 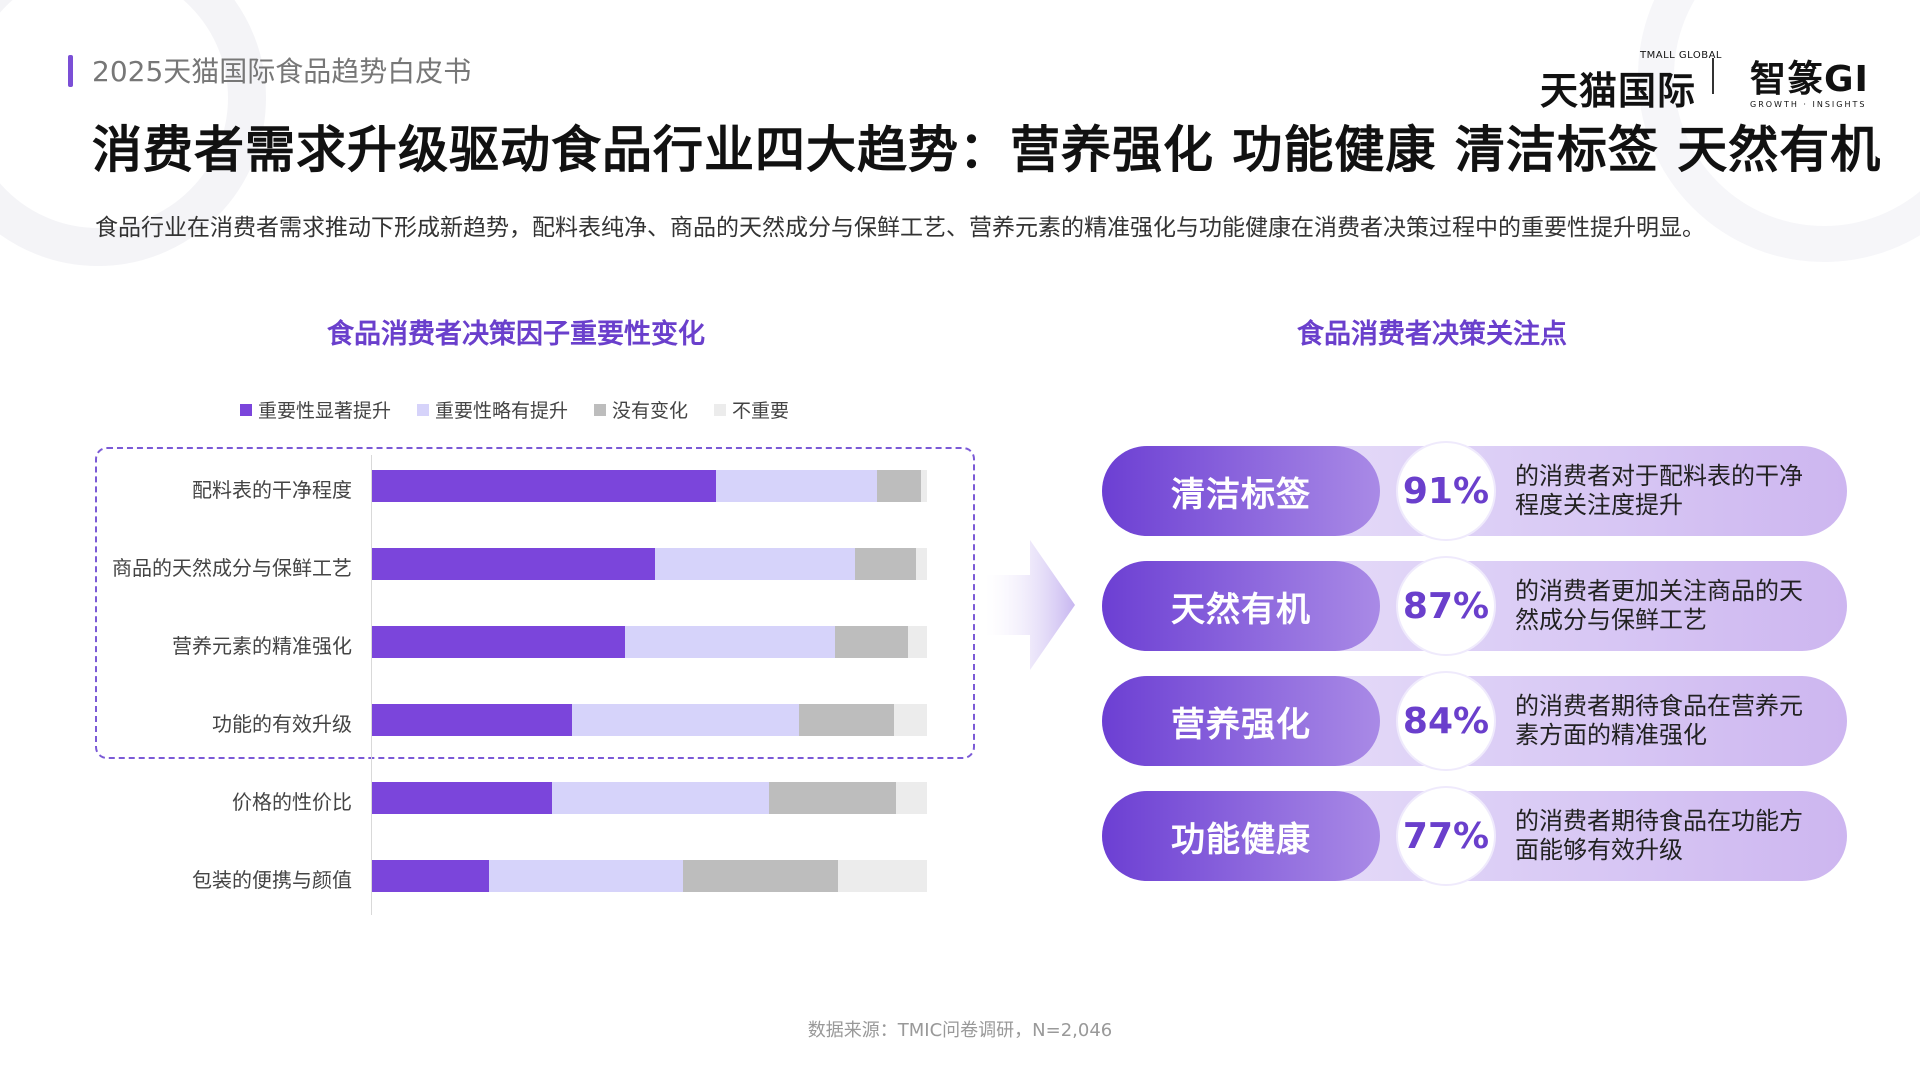 I want to click on legend-item-2: 重要性略有提升, so click(x=492, y=409).